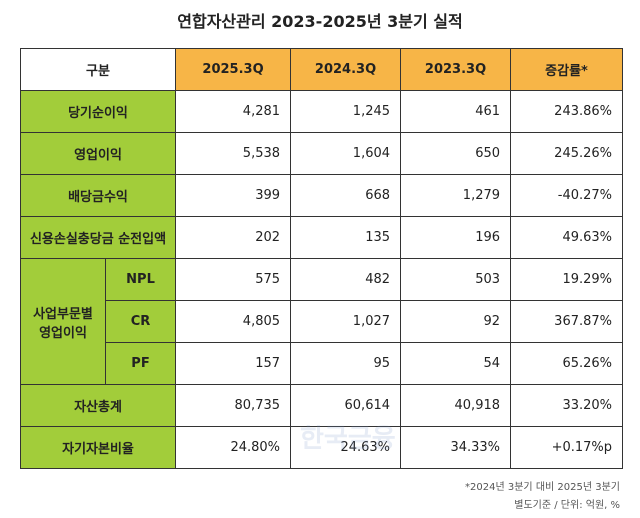  I want to click on header-cell: 증감률*, so click(567, 69).